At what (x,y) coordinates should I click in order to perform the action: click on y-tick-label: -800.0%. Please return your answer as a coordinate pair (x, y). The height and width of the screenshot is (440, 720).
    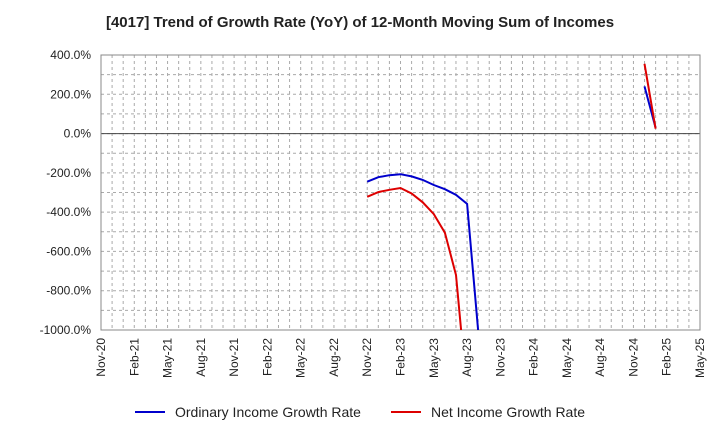
    Looking at the image, I should click on (68, 291).